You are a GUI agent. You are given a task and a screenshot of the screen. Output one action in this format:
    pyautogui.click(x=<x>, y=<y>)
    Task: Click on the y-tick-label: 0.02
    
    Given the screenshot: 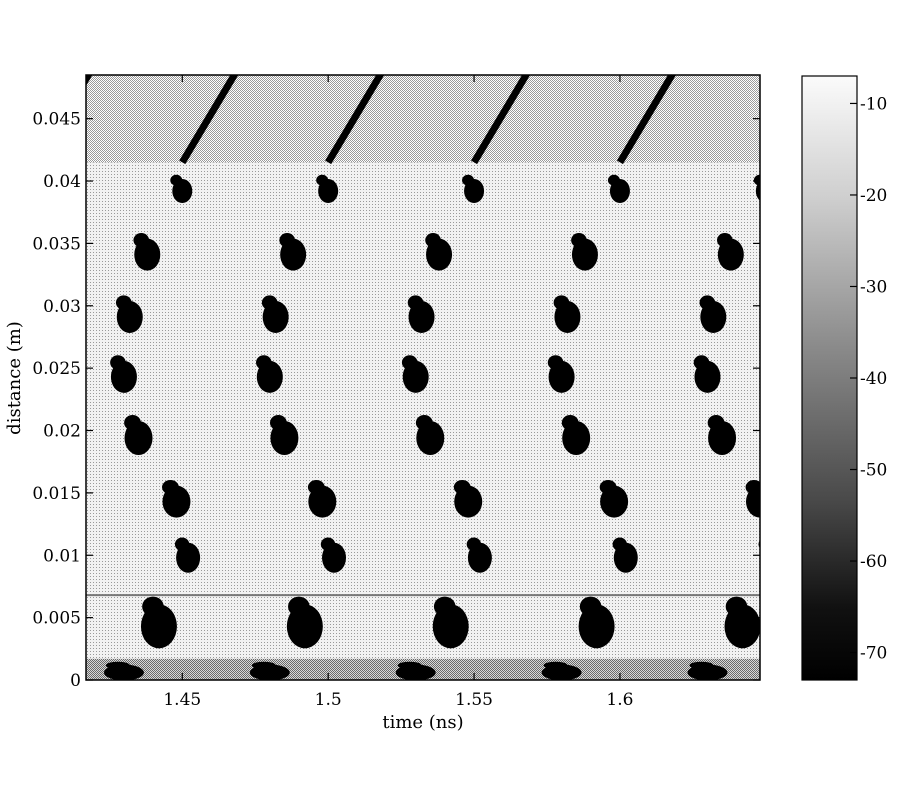 What is the action you would take?
    pyautogui.click(x=62, y=432)
    